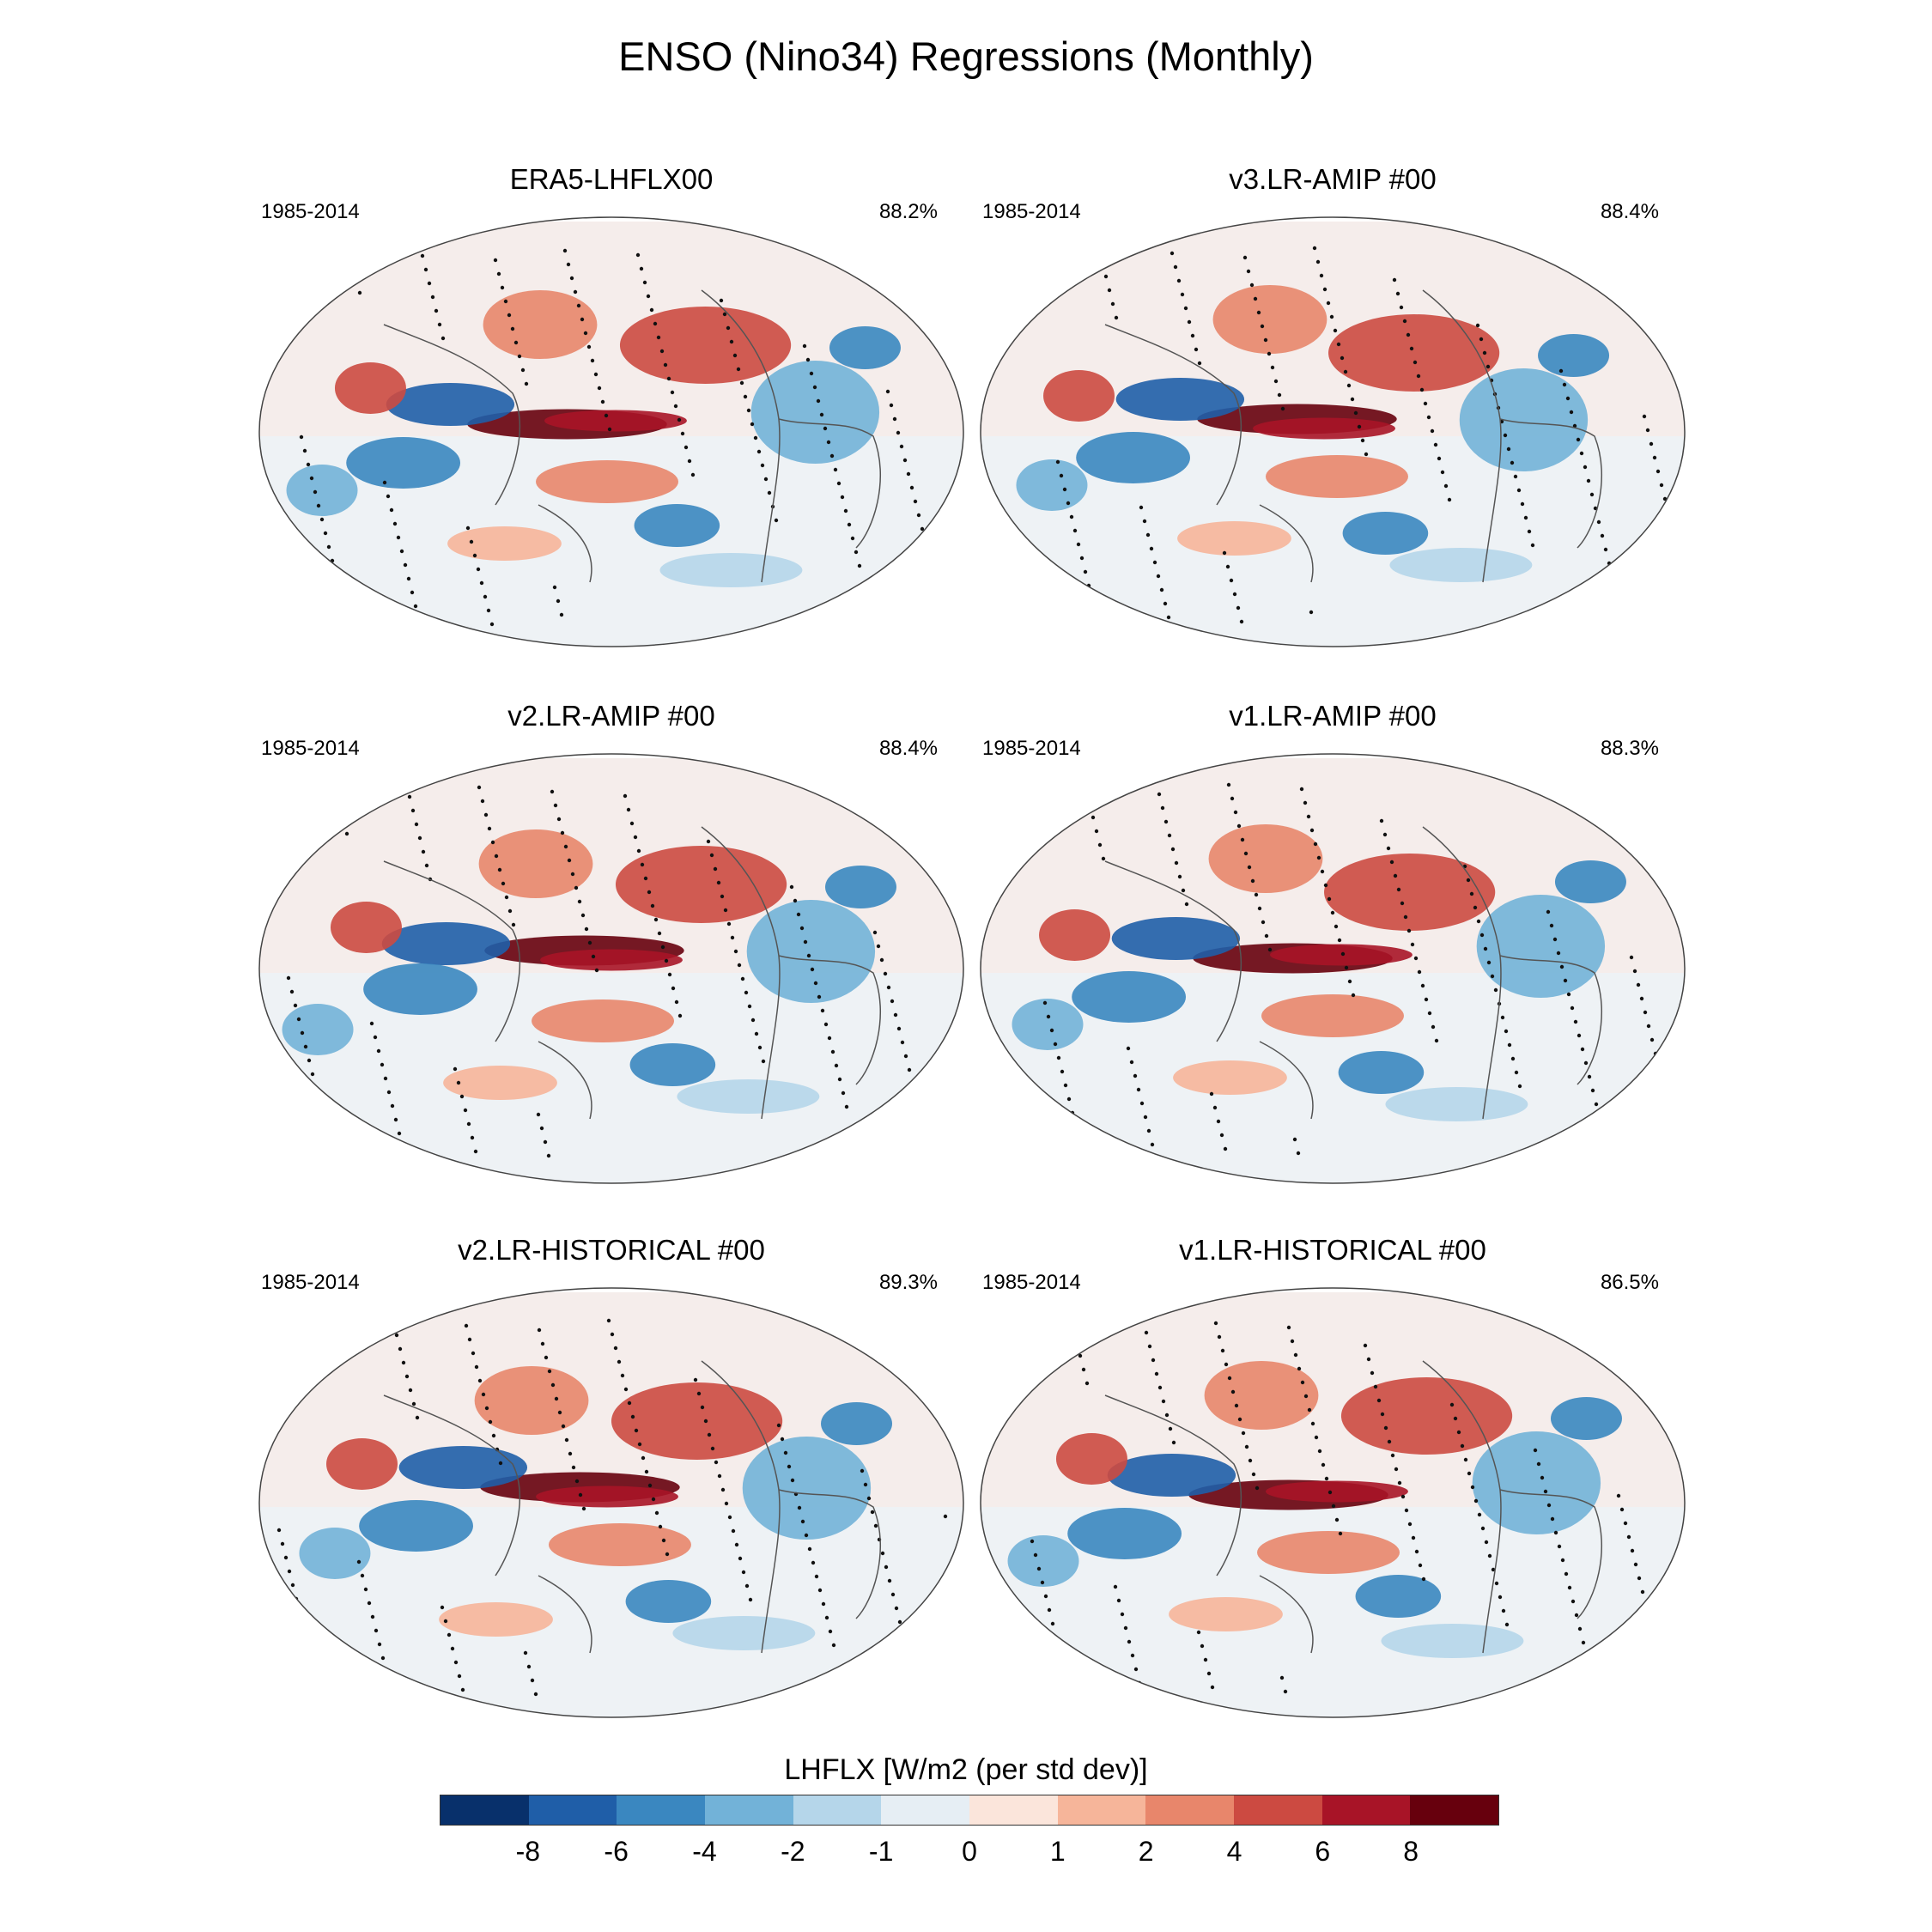 Image resolution: width=1932 pixels, height=1932 pixels. Describe the element at coordinates (1630, 1283) in the screenshot. I see `panel-percent: 86.5%` at that location.